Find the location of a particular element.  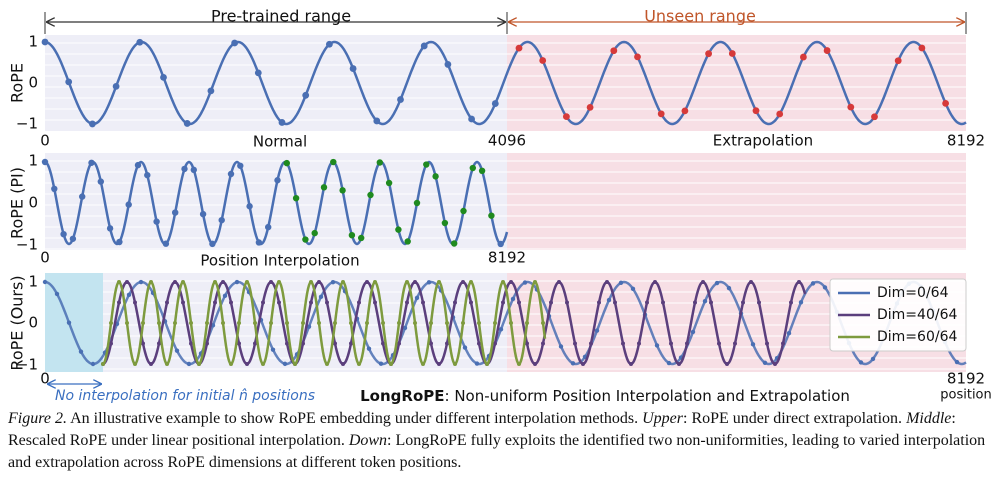

y-axis-label: RoPE (PI) is located at coordinates (17, 203).